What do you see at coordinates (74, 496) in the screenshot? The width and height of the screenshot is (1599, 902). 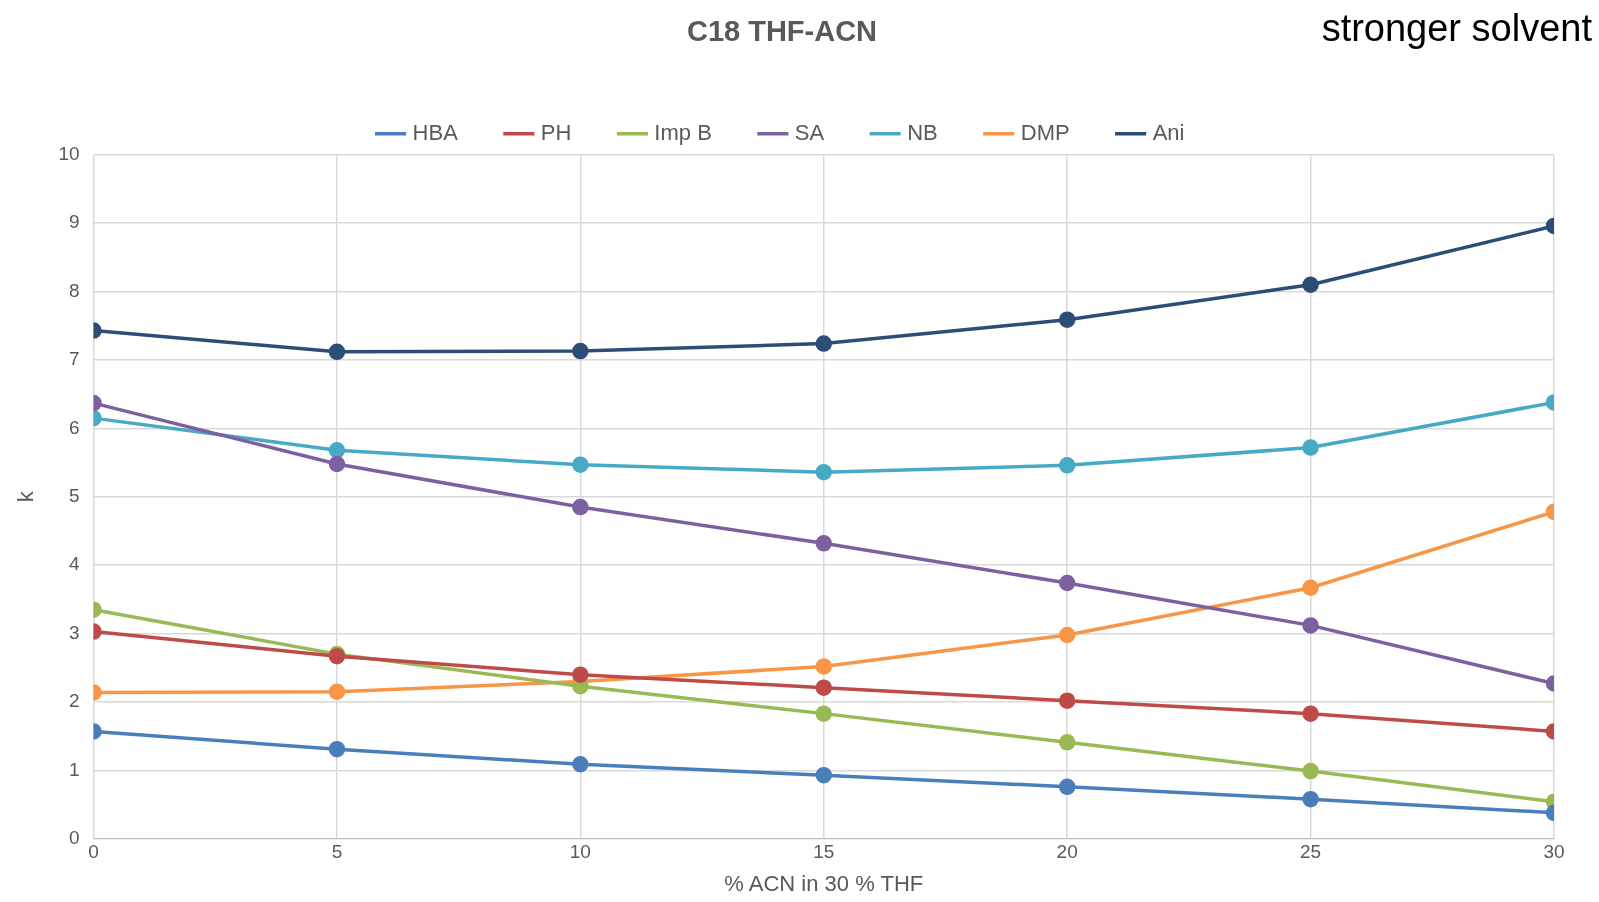 I see `y-tick-label: 5` at bounding box center [74, 496].